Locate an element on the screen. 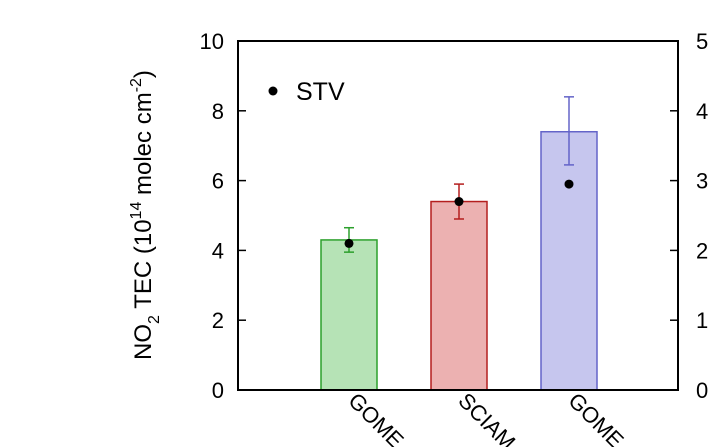  right-tick-label: 0 is located at coordinates (702, 390).